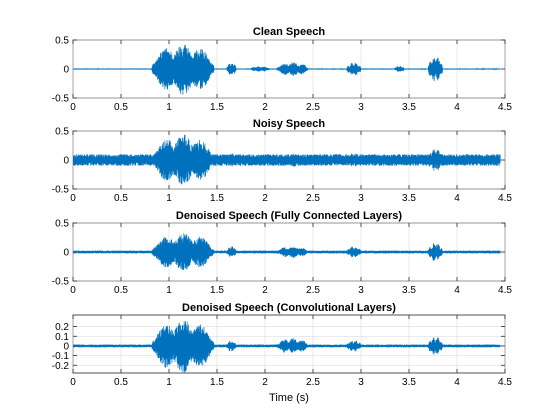 This screenshot has width=560, height=420. I want to click on subplot-title: Denoised Speech (Fully Connected Layers), so click(289, 216).